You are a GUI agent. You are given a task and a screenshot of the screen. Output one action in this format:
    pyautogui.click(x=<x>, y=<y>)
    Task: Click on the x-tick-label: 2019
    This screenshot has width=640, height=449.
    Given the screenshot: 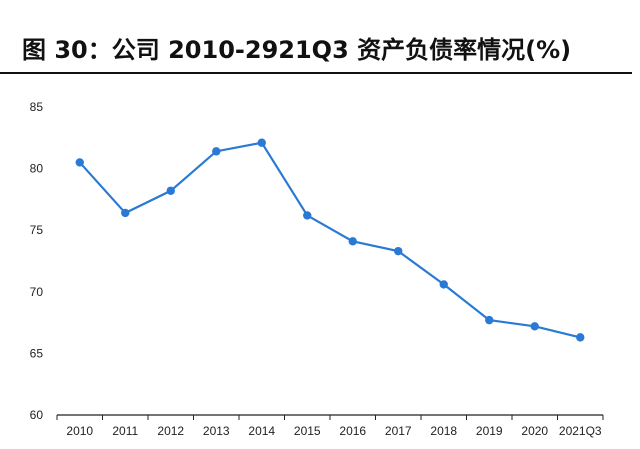 What is the action you would take?
    pyautogui.click(x=489, y=431)
    